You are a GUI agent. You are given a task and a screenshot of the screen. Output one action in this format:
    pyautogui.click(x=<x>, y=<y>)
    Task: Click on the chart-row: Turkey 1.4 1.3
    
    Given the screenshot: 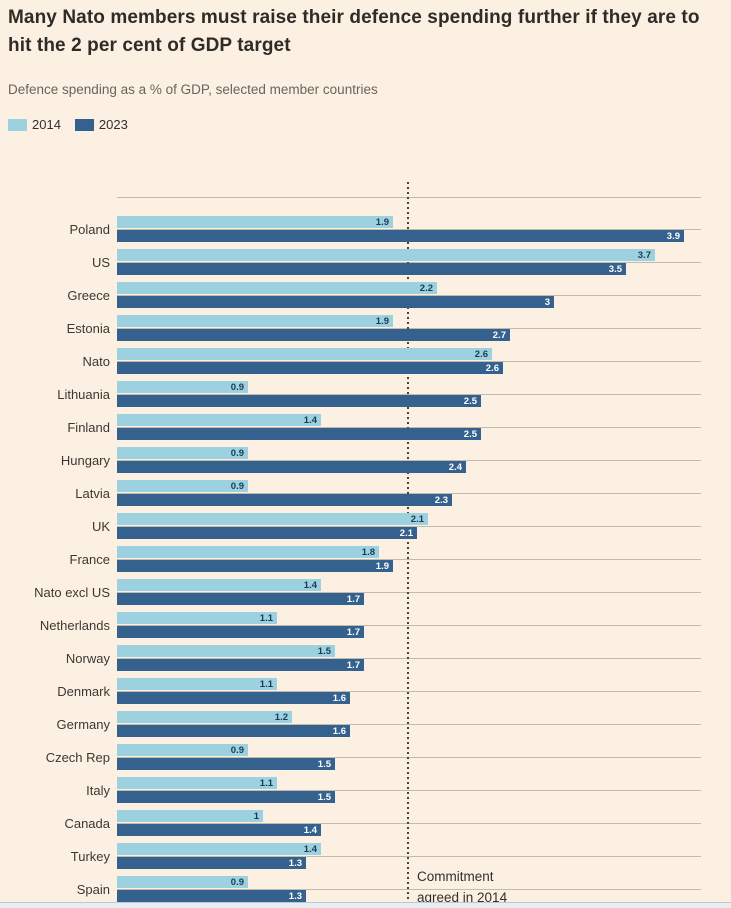 What is the action you would take?
    pyautogui.click(x=365, y=853)
    